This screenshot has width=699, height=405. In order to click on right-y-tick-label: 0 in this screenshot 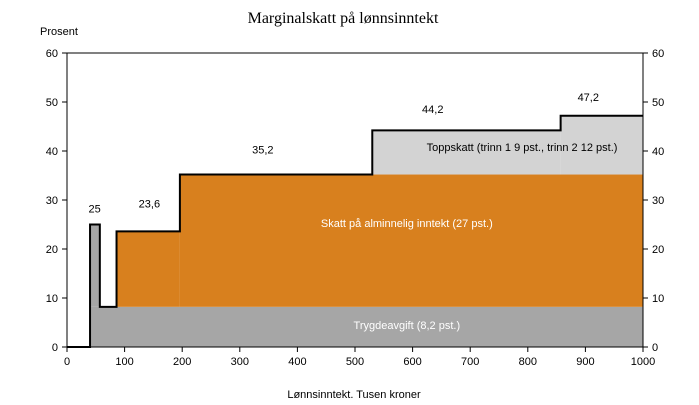, I will do `click(655, 348)`.